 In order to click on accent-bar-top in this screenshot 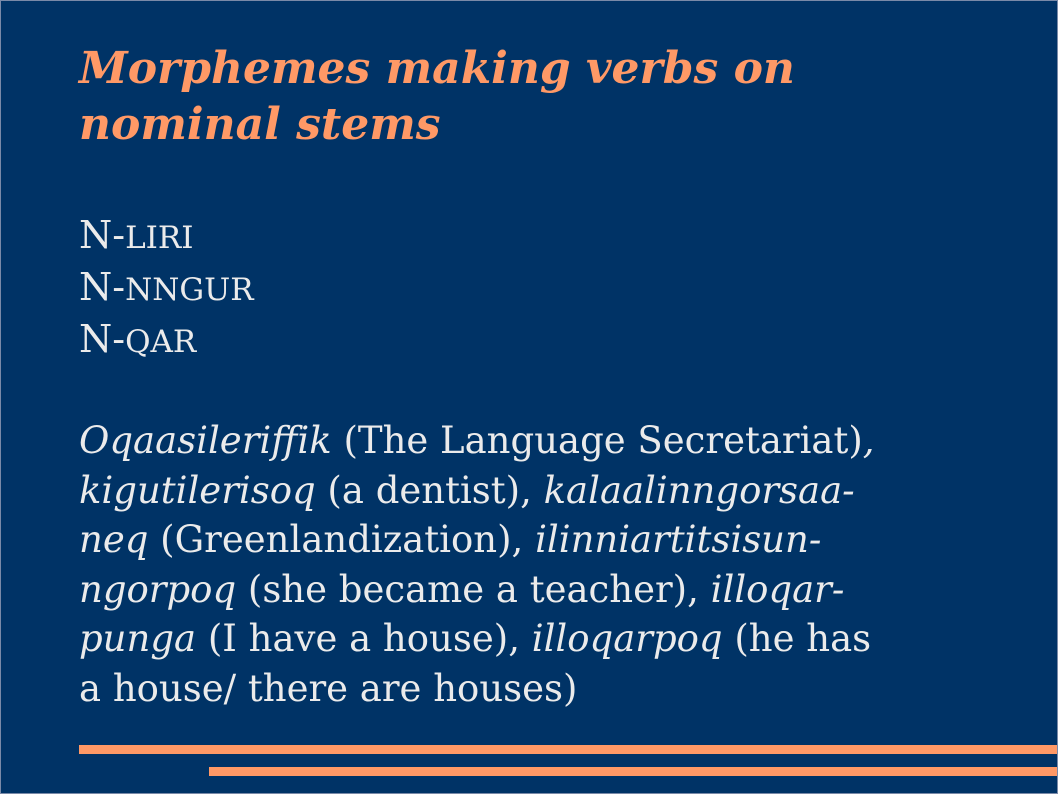, I will do `click(568, 749)`.